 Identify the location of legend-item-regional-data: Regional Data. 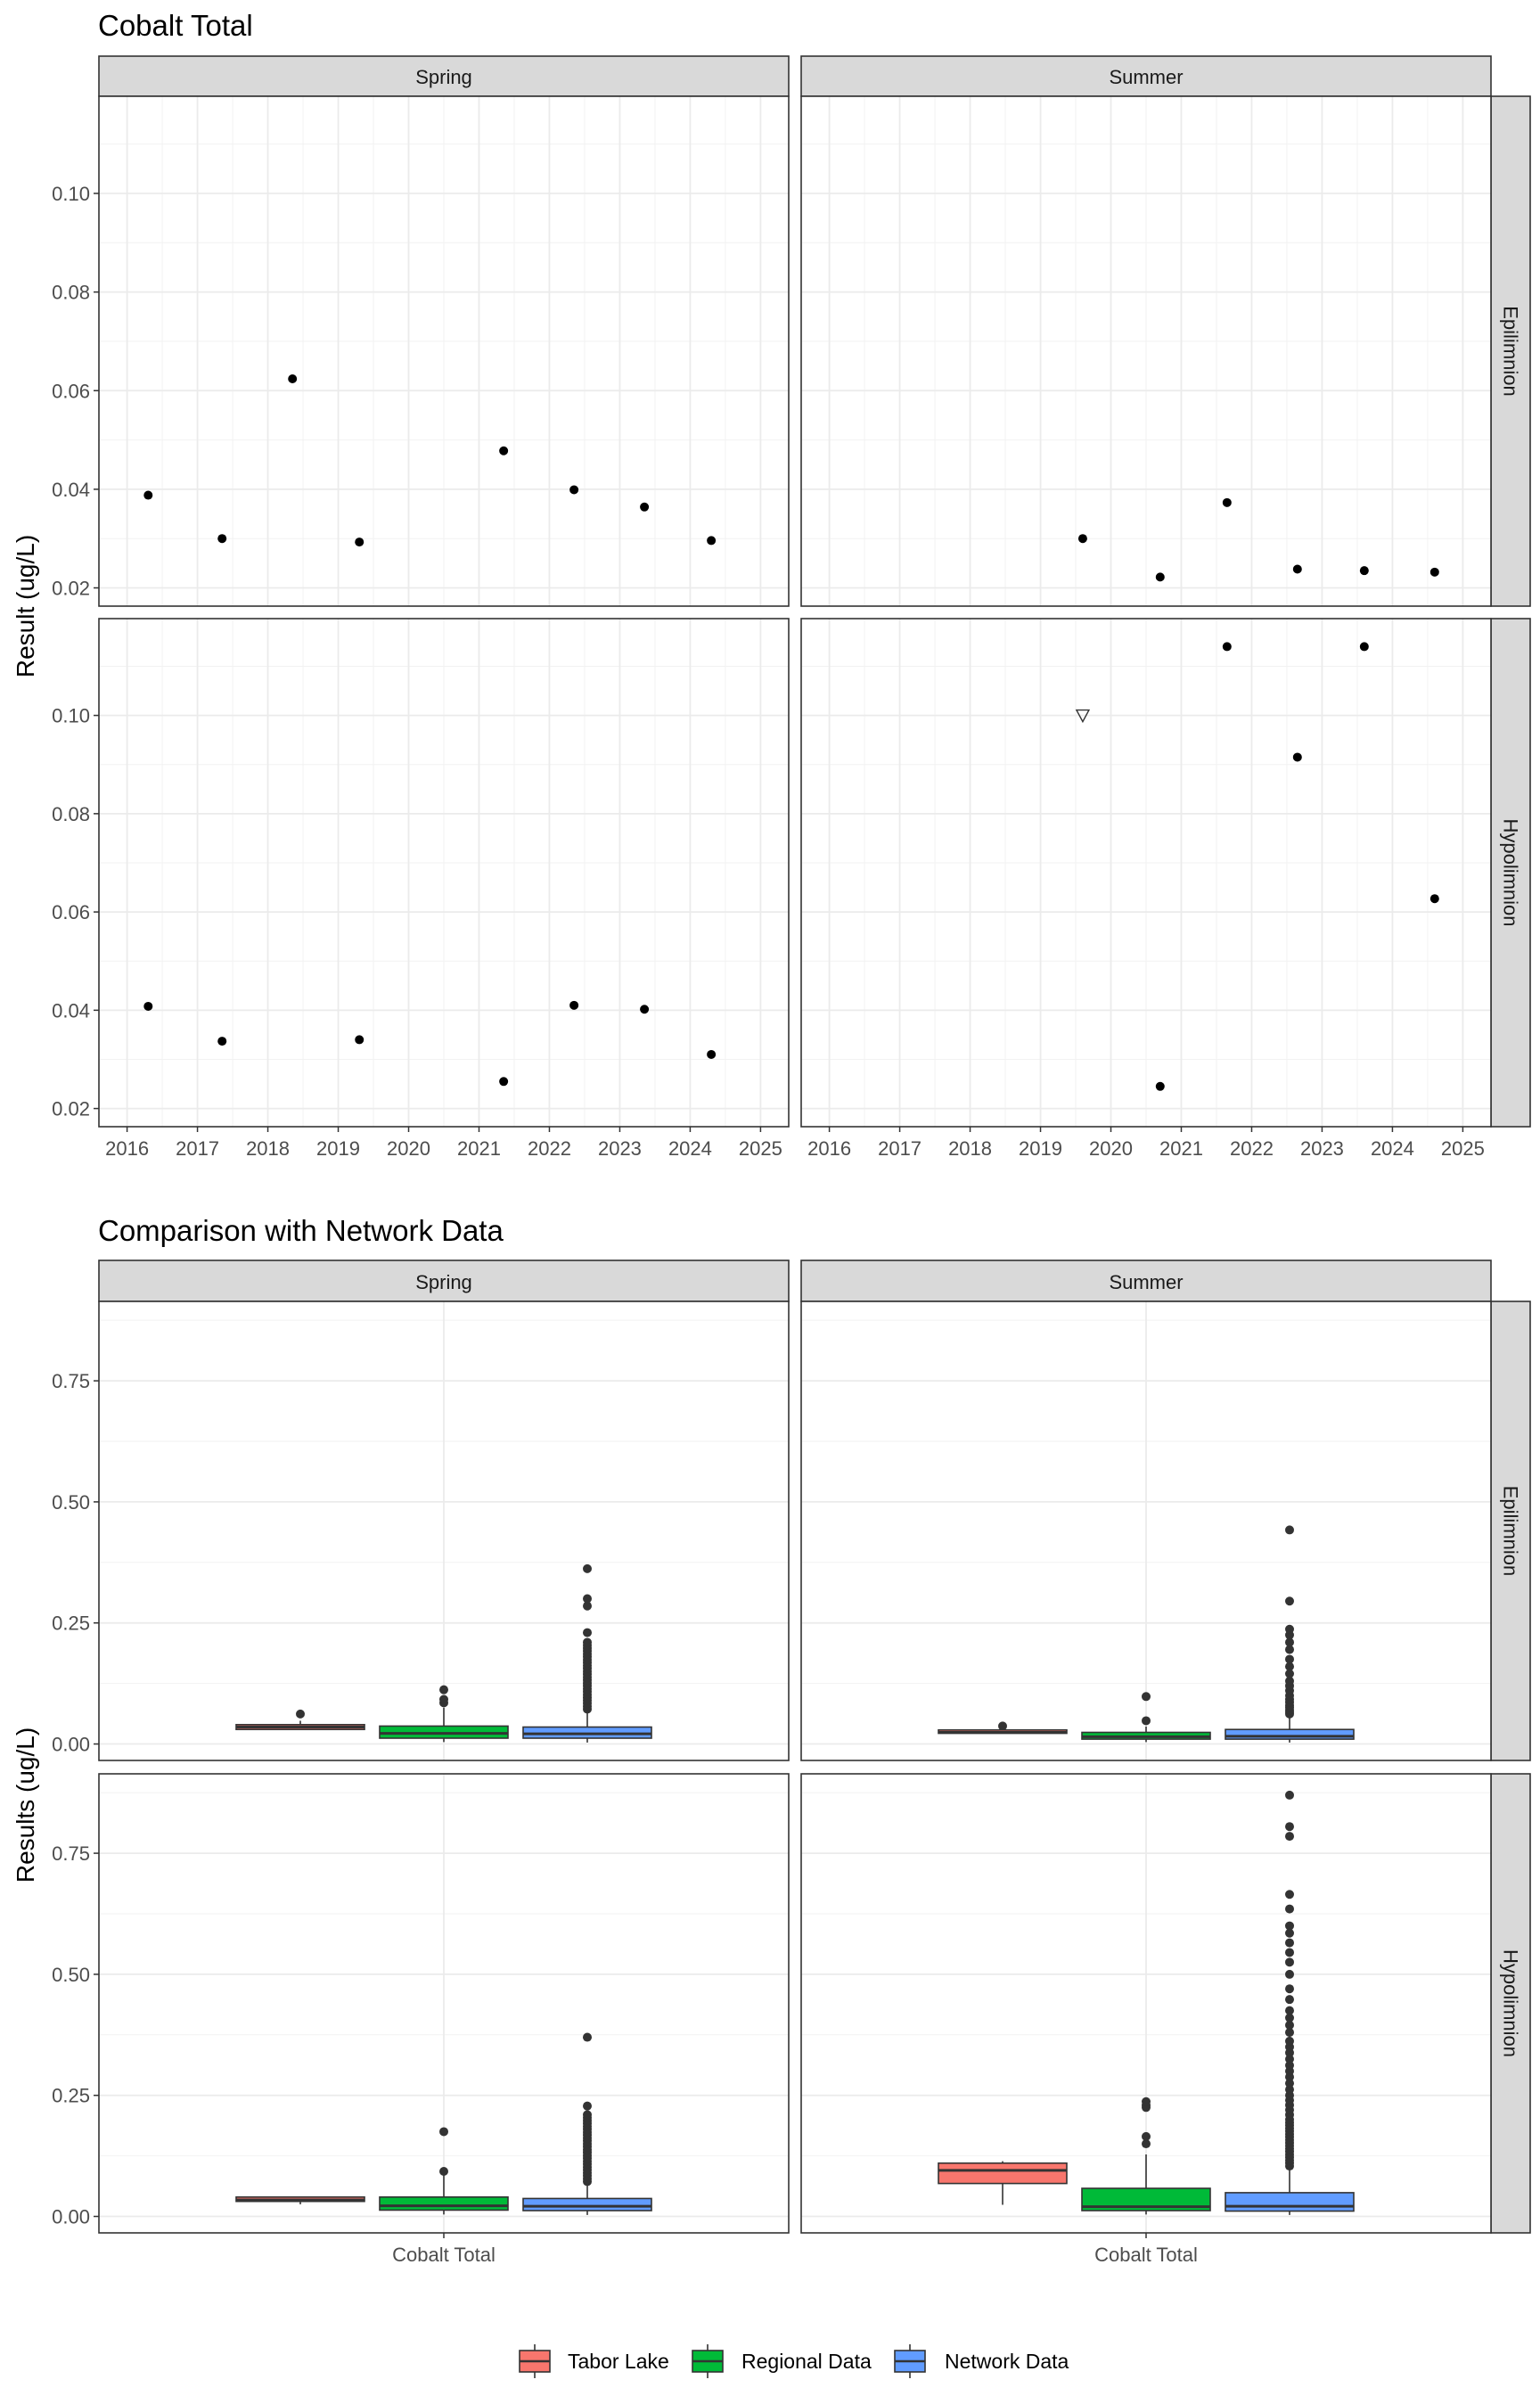
(782, 2361).